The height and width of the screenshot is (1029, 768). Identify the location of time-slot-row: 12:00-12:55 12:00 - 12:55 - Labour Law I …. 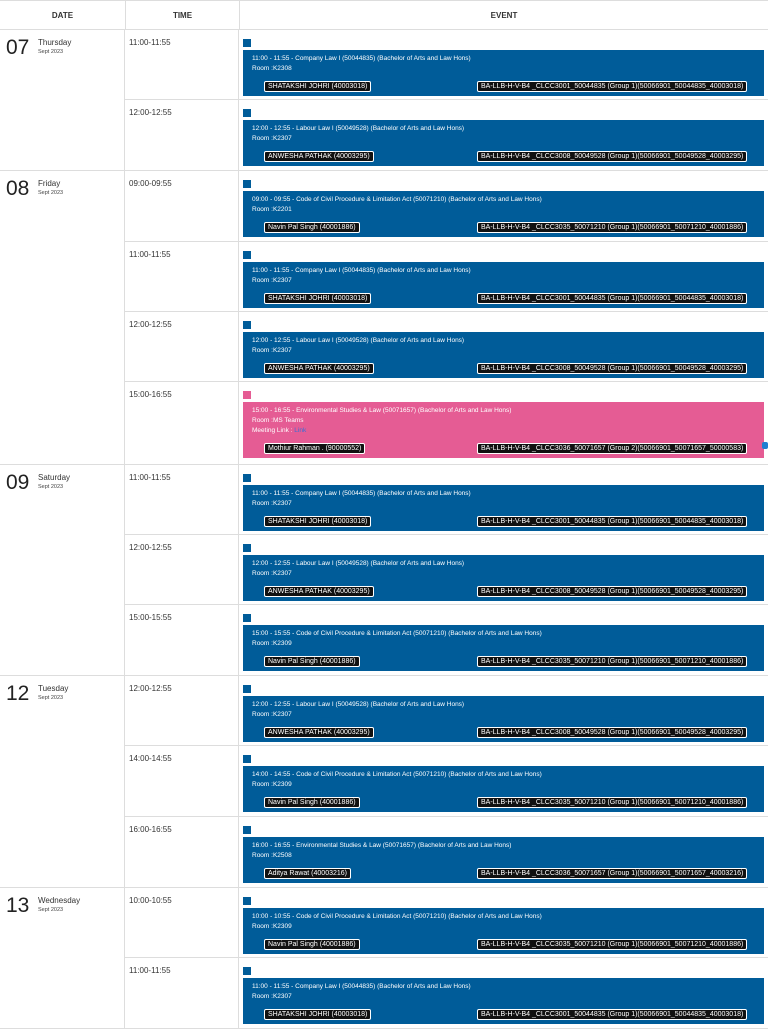
(446, 570).